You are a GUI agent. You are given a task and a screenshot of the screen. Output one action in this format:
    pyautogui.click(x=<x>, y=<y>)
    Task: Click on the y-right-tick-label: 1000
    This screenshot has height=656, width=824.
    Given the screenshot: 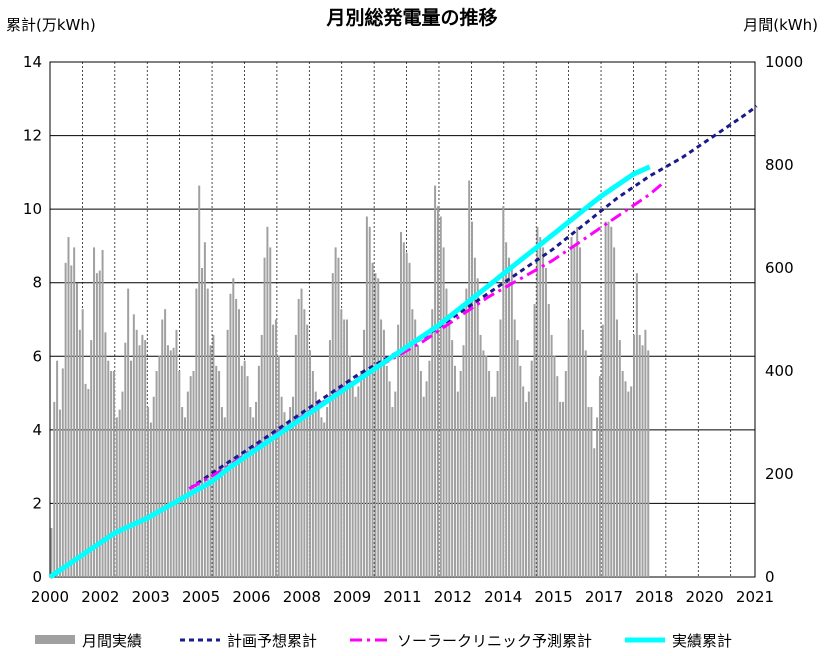 What is the action you would take?
    pyautogui.click(x=784, y=62)
    